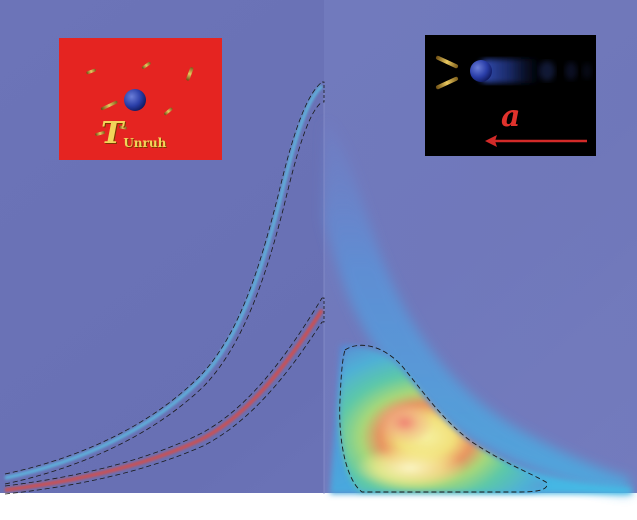 The width and height of the screenshot is (637, 520). I want to click on acceleration-arrow-head, so click(491, 141).